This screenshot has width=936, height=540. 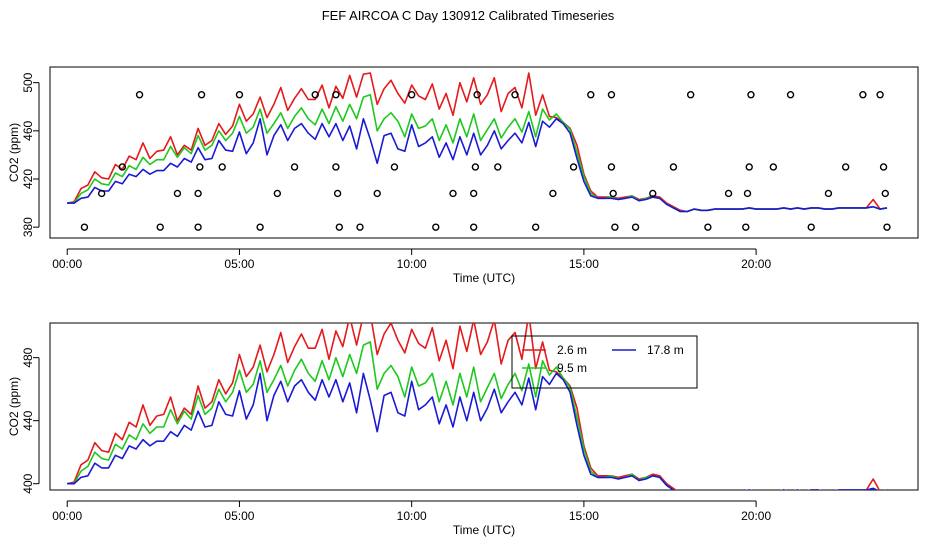 What do you see at coordinates (584, 264) in the screenshot?
I see `top-x-tick-label: 15:00` at bounding box center [584, 264].